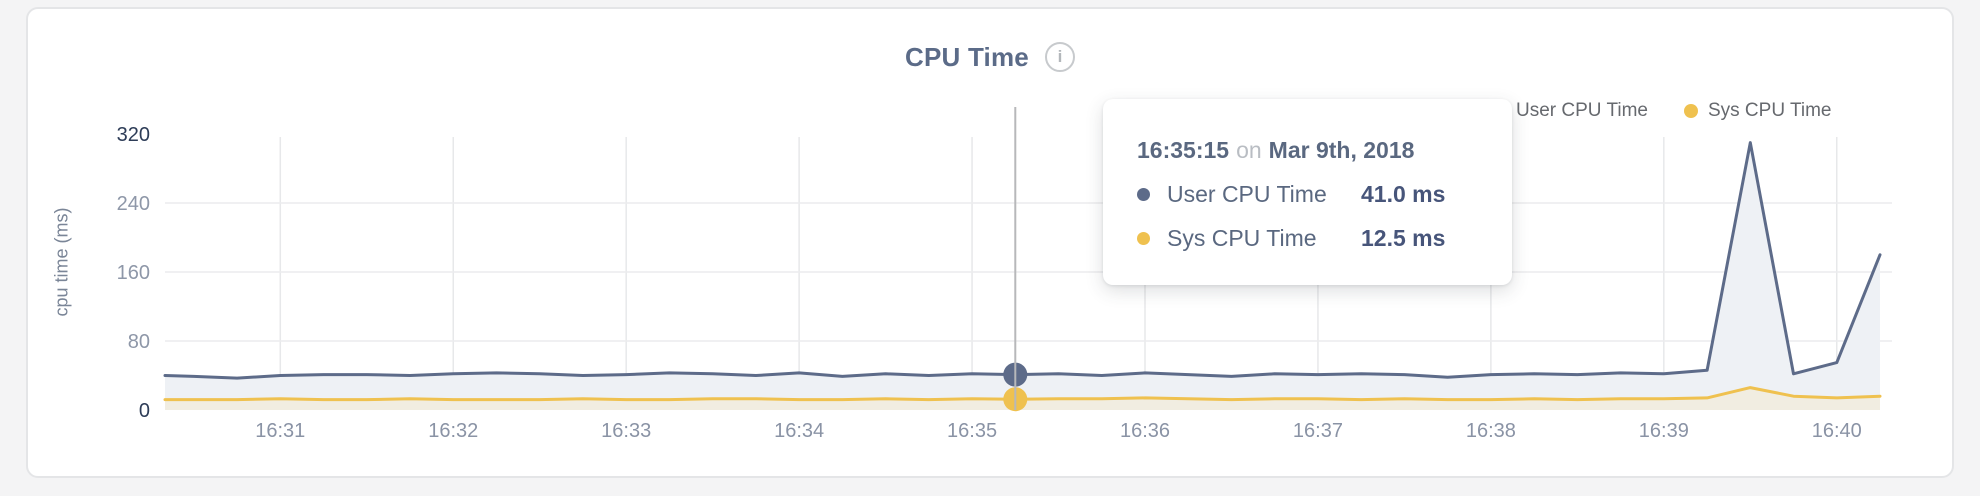 The height and width of the screenshot is (496, 1980). What do you see at coordinates (1318, 431) in the screenshot?
I see `x-tick-label: 16:37` at bounding box center [1318, 431].